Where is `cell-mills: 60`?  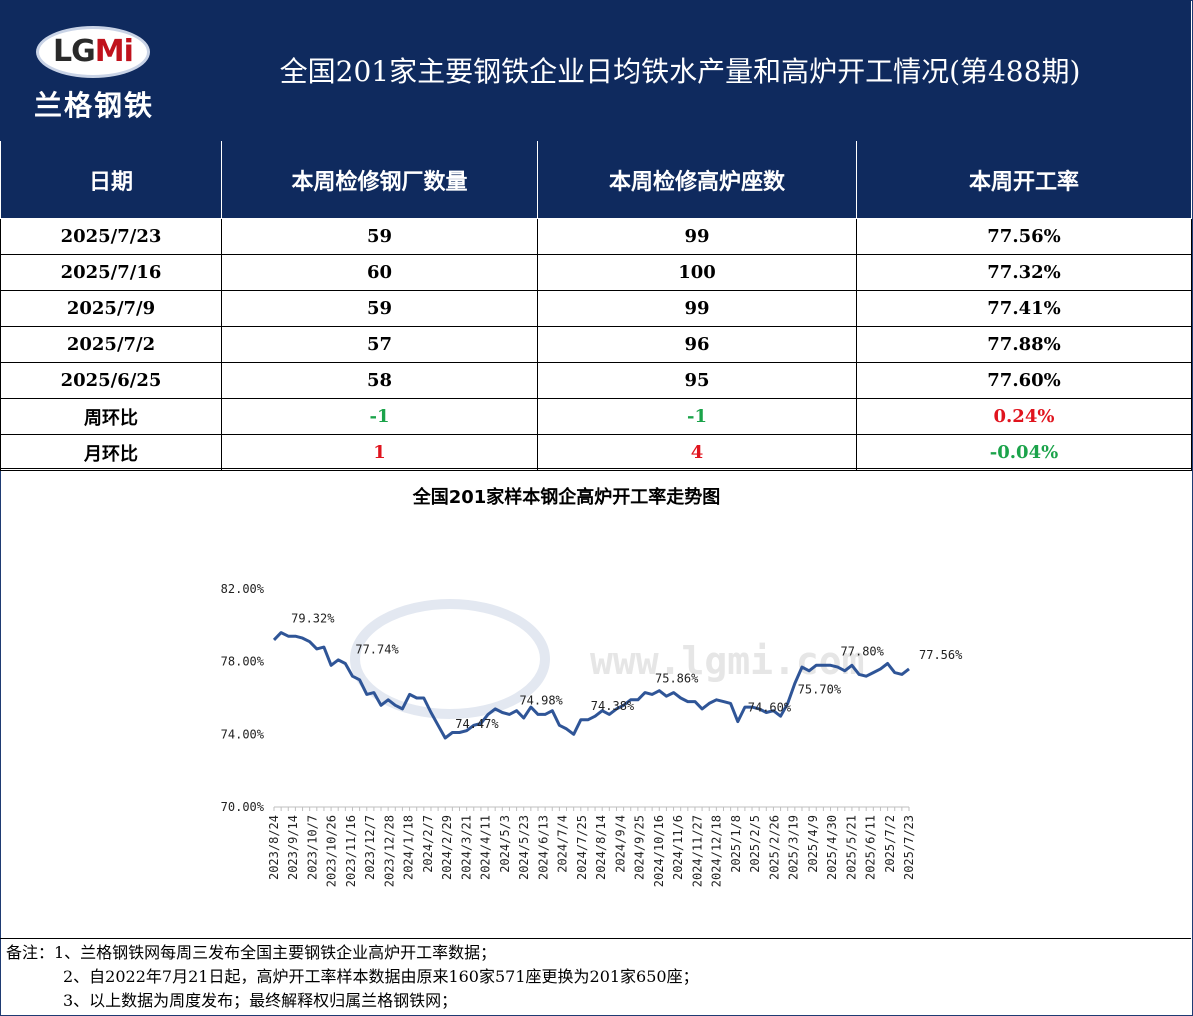 cell-mills: 60 is located at coordinates (379, 272).